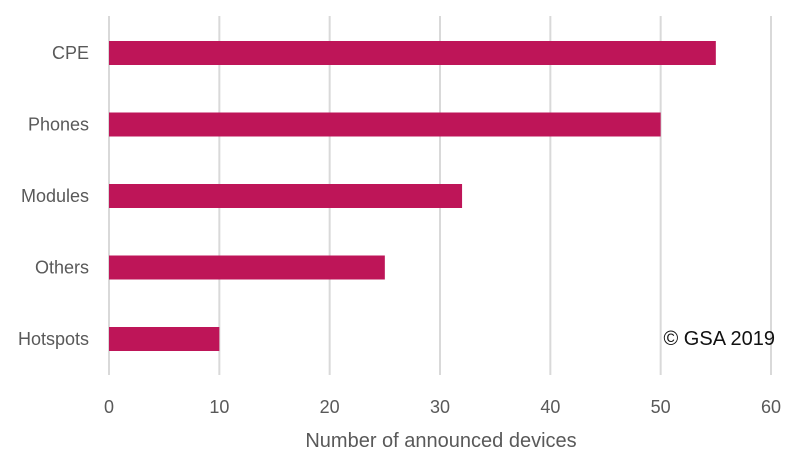 This screenshot has width=797, height=465. Describe the element at coordinates (219, 407) in the screenshot. I see `x-tick-label: 10` at that location.